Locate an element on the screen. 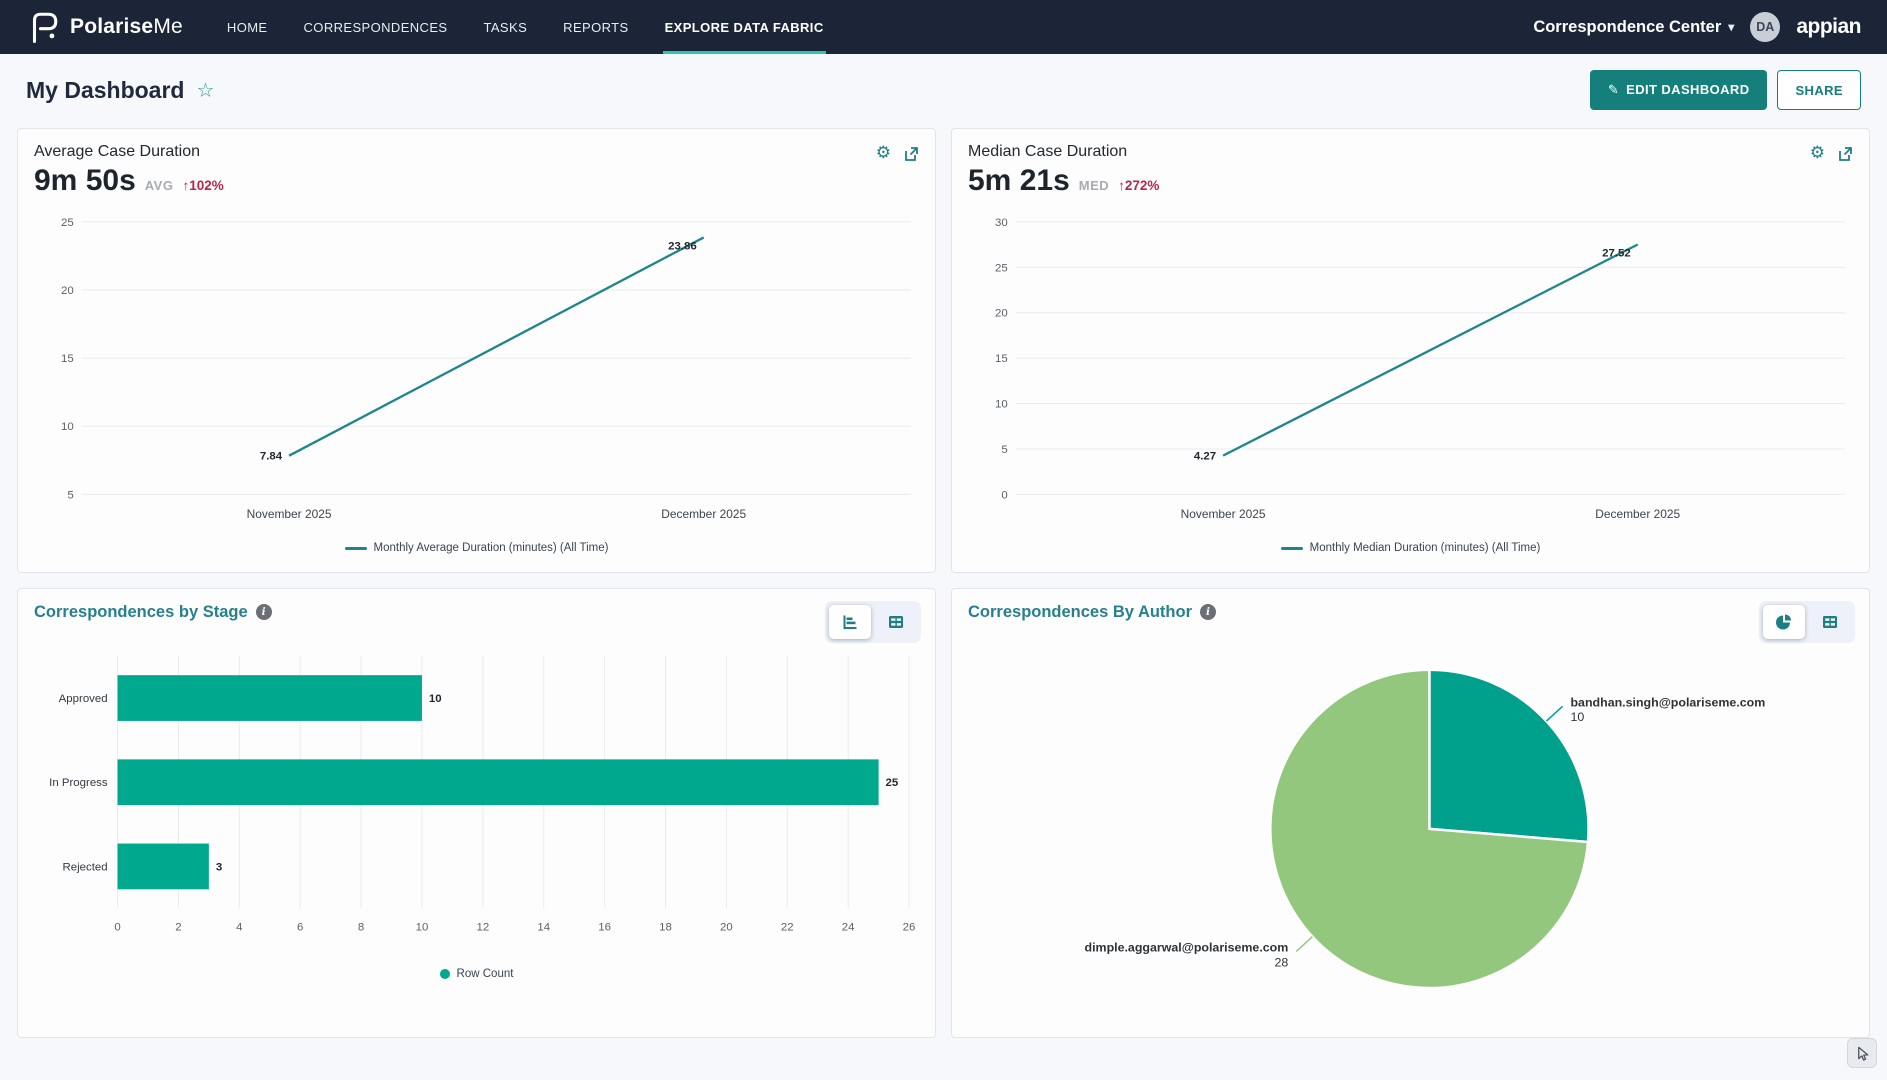 The width and height of the screenshot is (1887, 1080). svg-text: 18 is located at coordinates (665, 927).